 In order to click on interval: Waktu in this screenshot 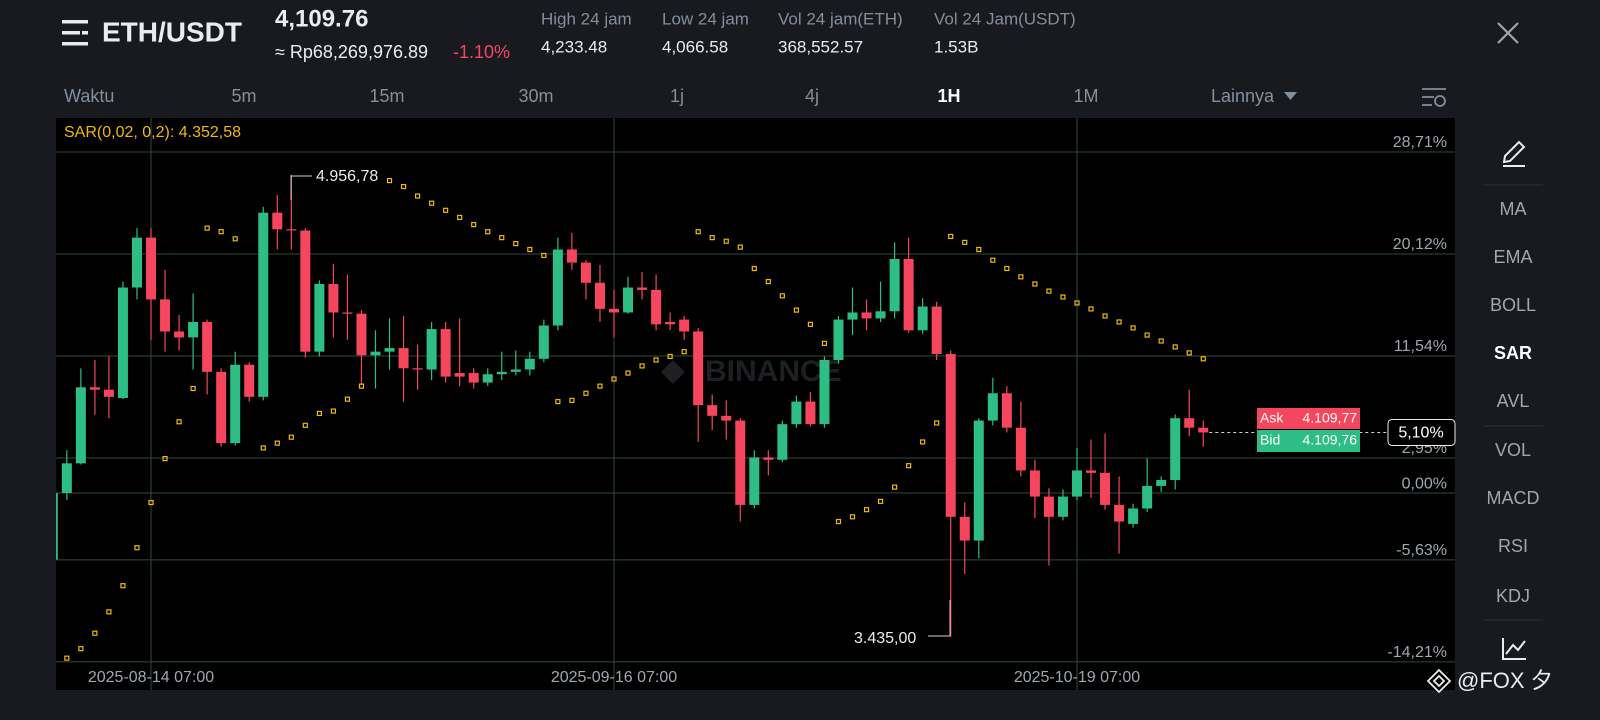, I will do `click(89, 96)`.